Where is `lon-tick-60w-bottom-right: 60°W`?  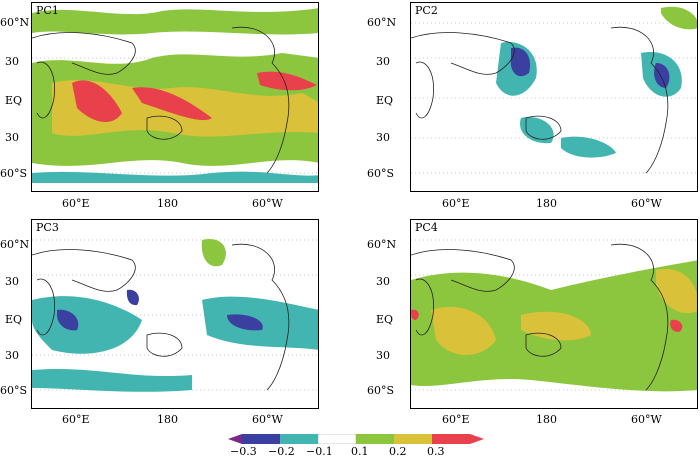 lon-tick-60w-bottom-right: 60°W is located at coordinates (646, 419).